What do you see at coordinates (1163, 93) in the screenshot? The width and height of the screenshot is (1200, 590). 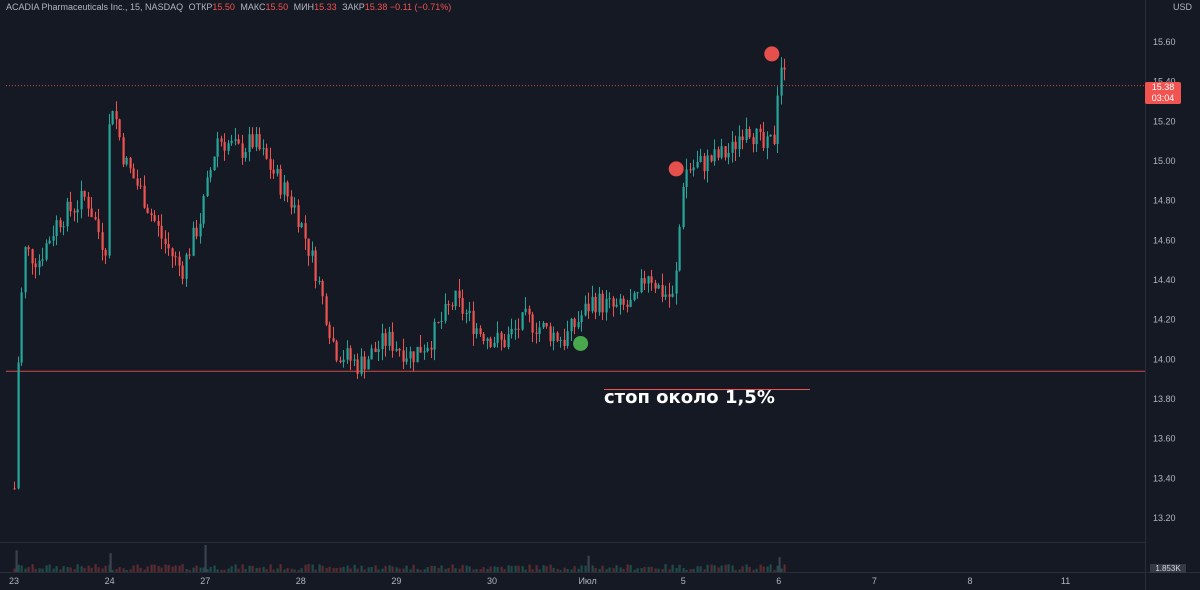 I see `last-price-tag: 15.38 03:04` at bounding box center [1163, 93].